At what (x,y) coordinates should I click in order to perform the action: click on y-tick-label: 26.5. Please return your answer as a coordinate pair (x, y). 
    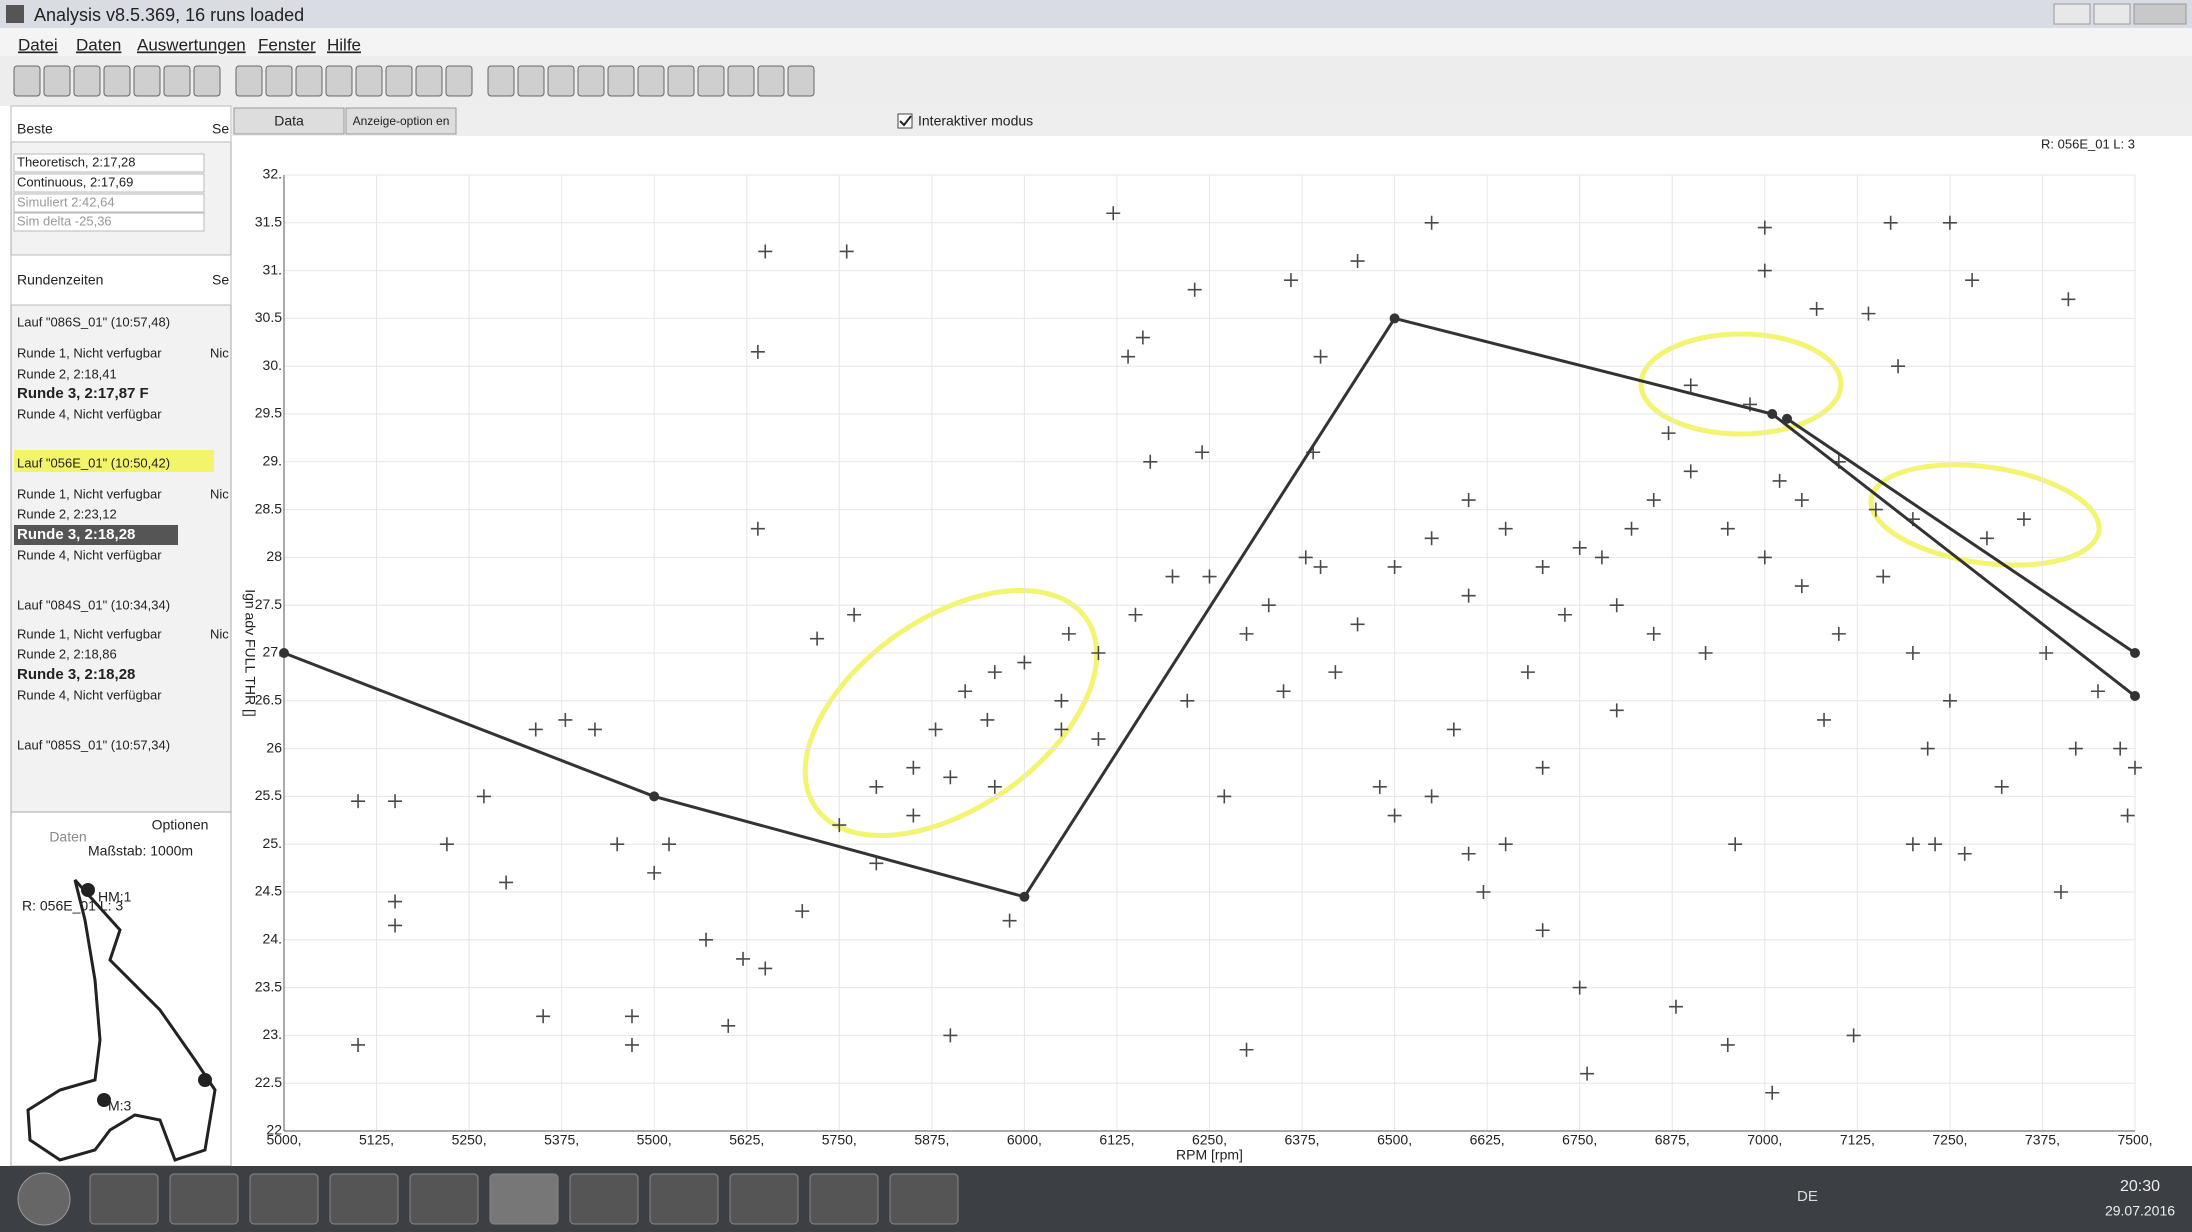
    Looking at the image, I should click on (268, 700).